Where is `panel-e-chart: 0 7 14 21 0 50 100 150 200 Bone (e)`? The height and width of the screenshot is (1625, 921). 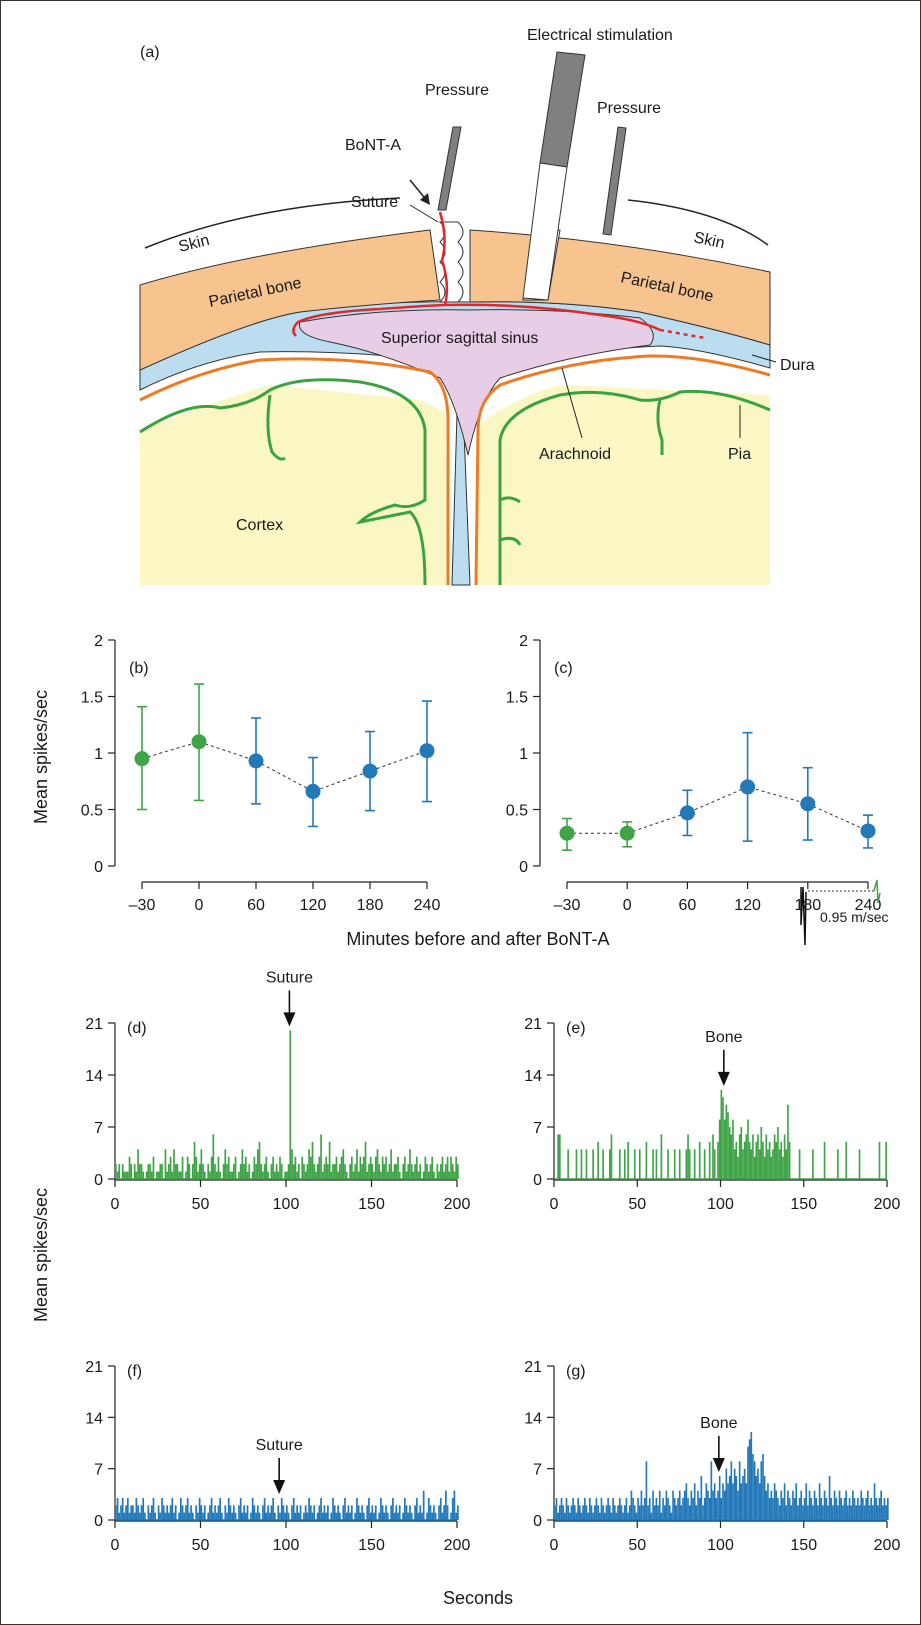 panel-e-chart: 0 7 14 21 0 50 100 150 200 Bone (e) is located at coordinates (712, 1114).